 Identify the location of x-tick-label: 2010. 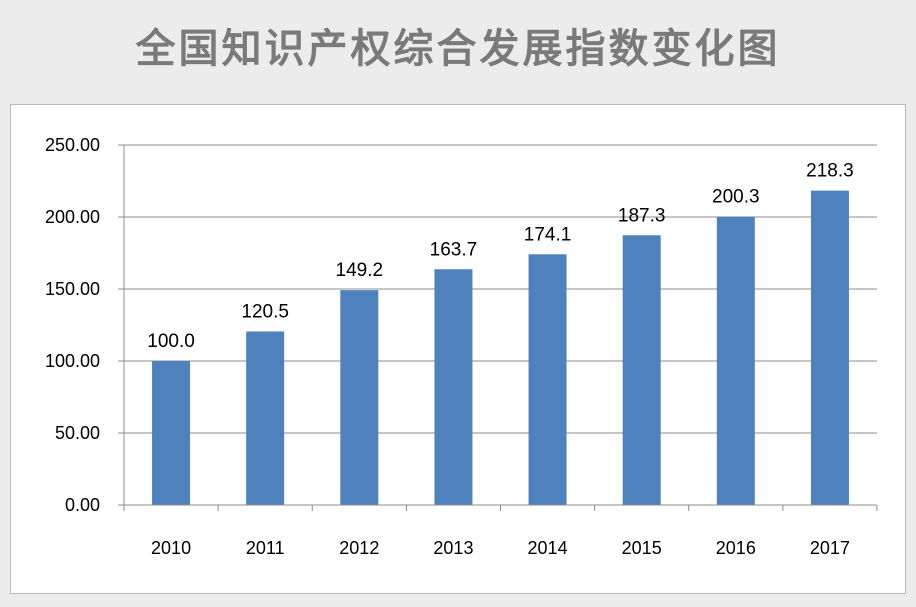
(171, 548).